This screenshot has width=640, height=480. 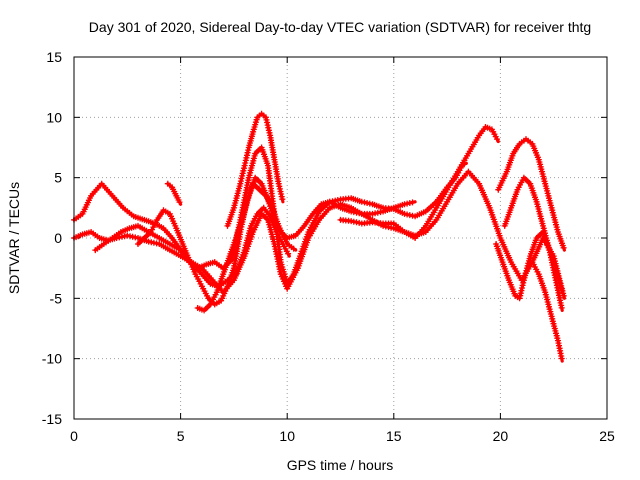 I want to click on y-tick-label: -15, so click(x=52, y=419).